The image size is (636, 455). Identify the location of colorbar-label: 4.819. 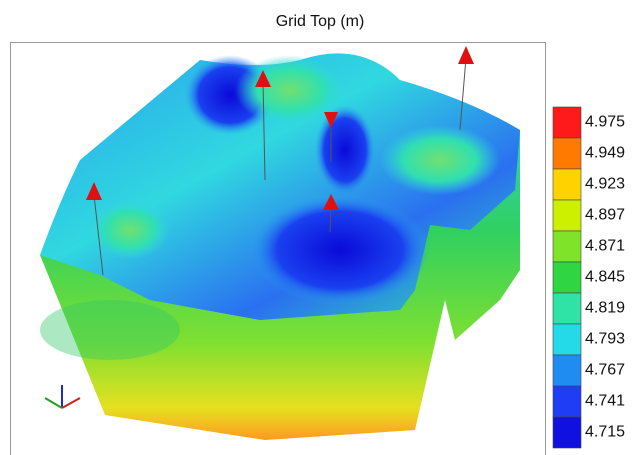
(605, 308).